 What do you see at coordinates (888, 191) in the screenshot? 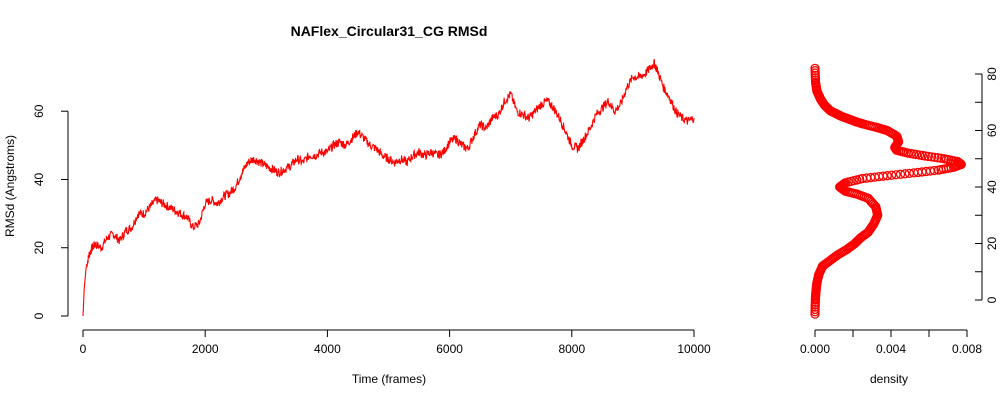
I see `density-plot-area` at bounding box center [888, 191].